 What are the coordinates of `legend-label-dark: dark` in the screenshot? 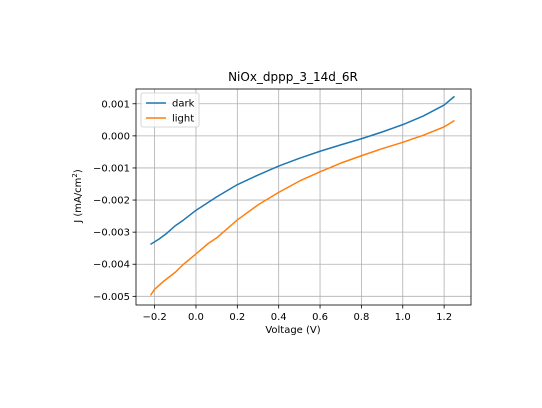 It's located at (183, 104).